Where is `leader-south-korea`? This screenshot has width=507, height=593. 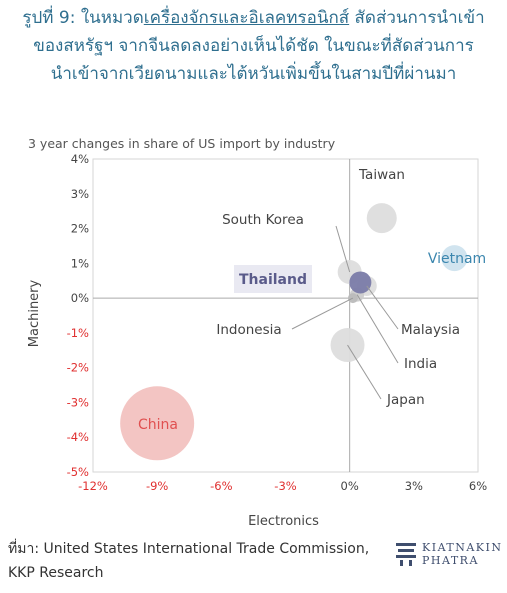 leader-south-korea is located at coordinates (343, 249).